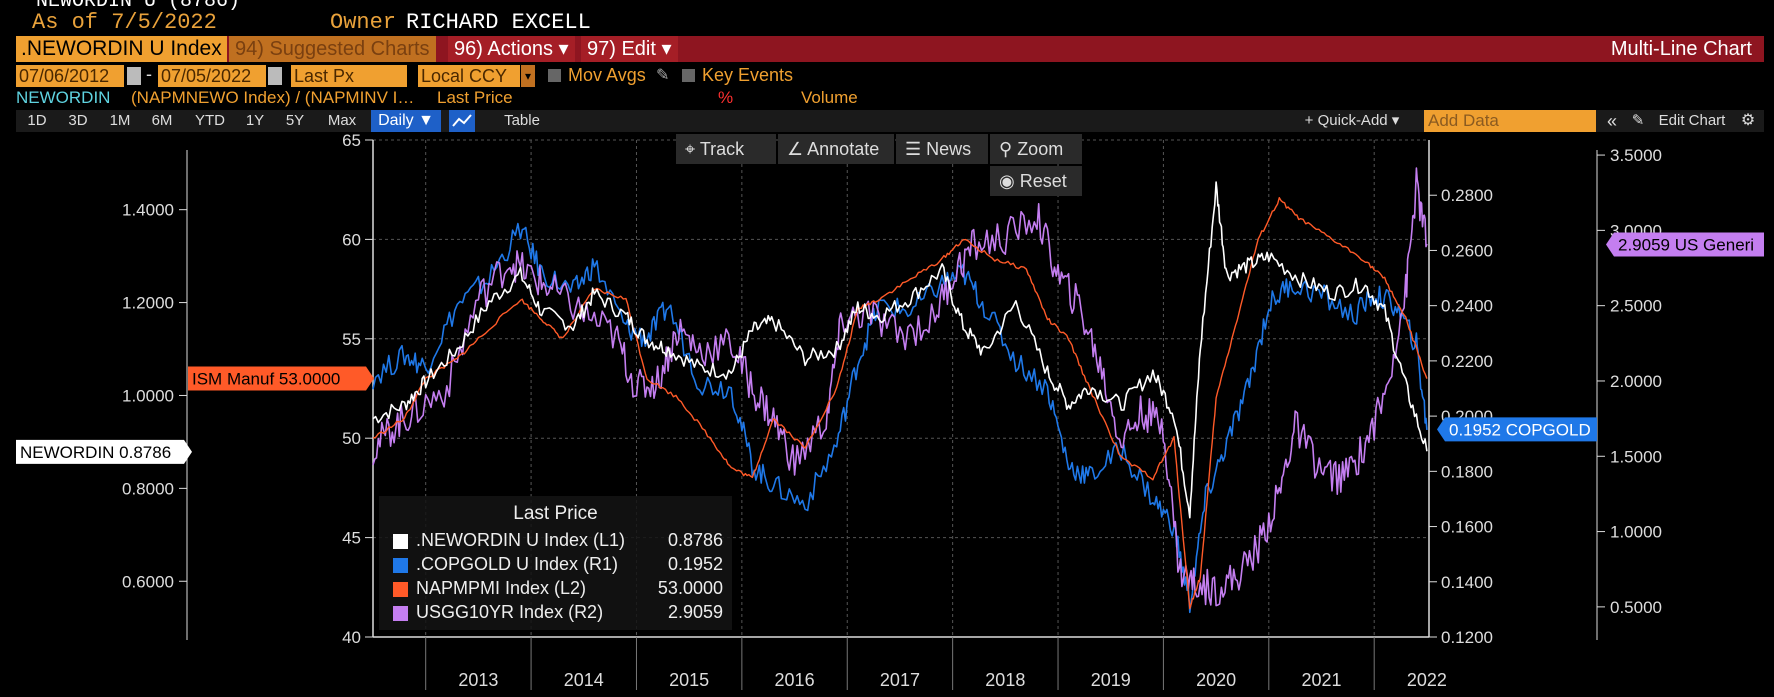 The image size is (1774, 697). What do you see at coordinates (351, 140) in the screenshot?
I see `y-tick-label-l2: 65` at bounding box center [351, 140].